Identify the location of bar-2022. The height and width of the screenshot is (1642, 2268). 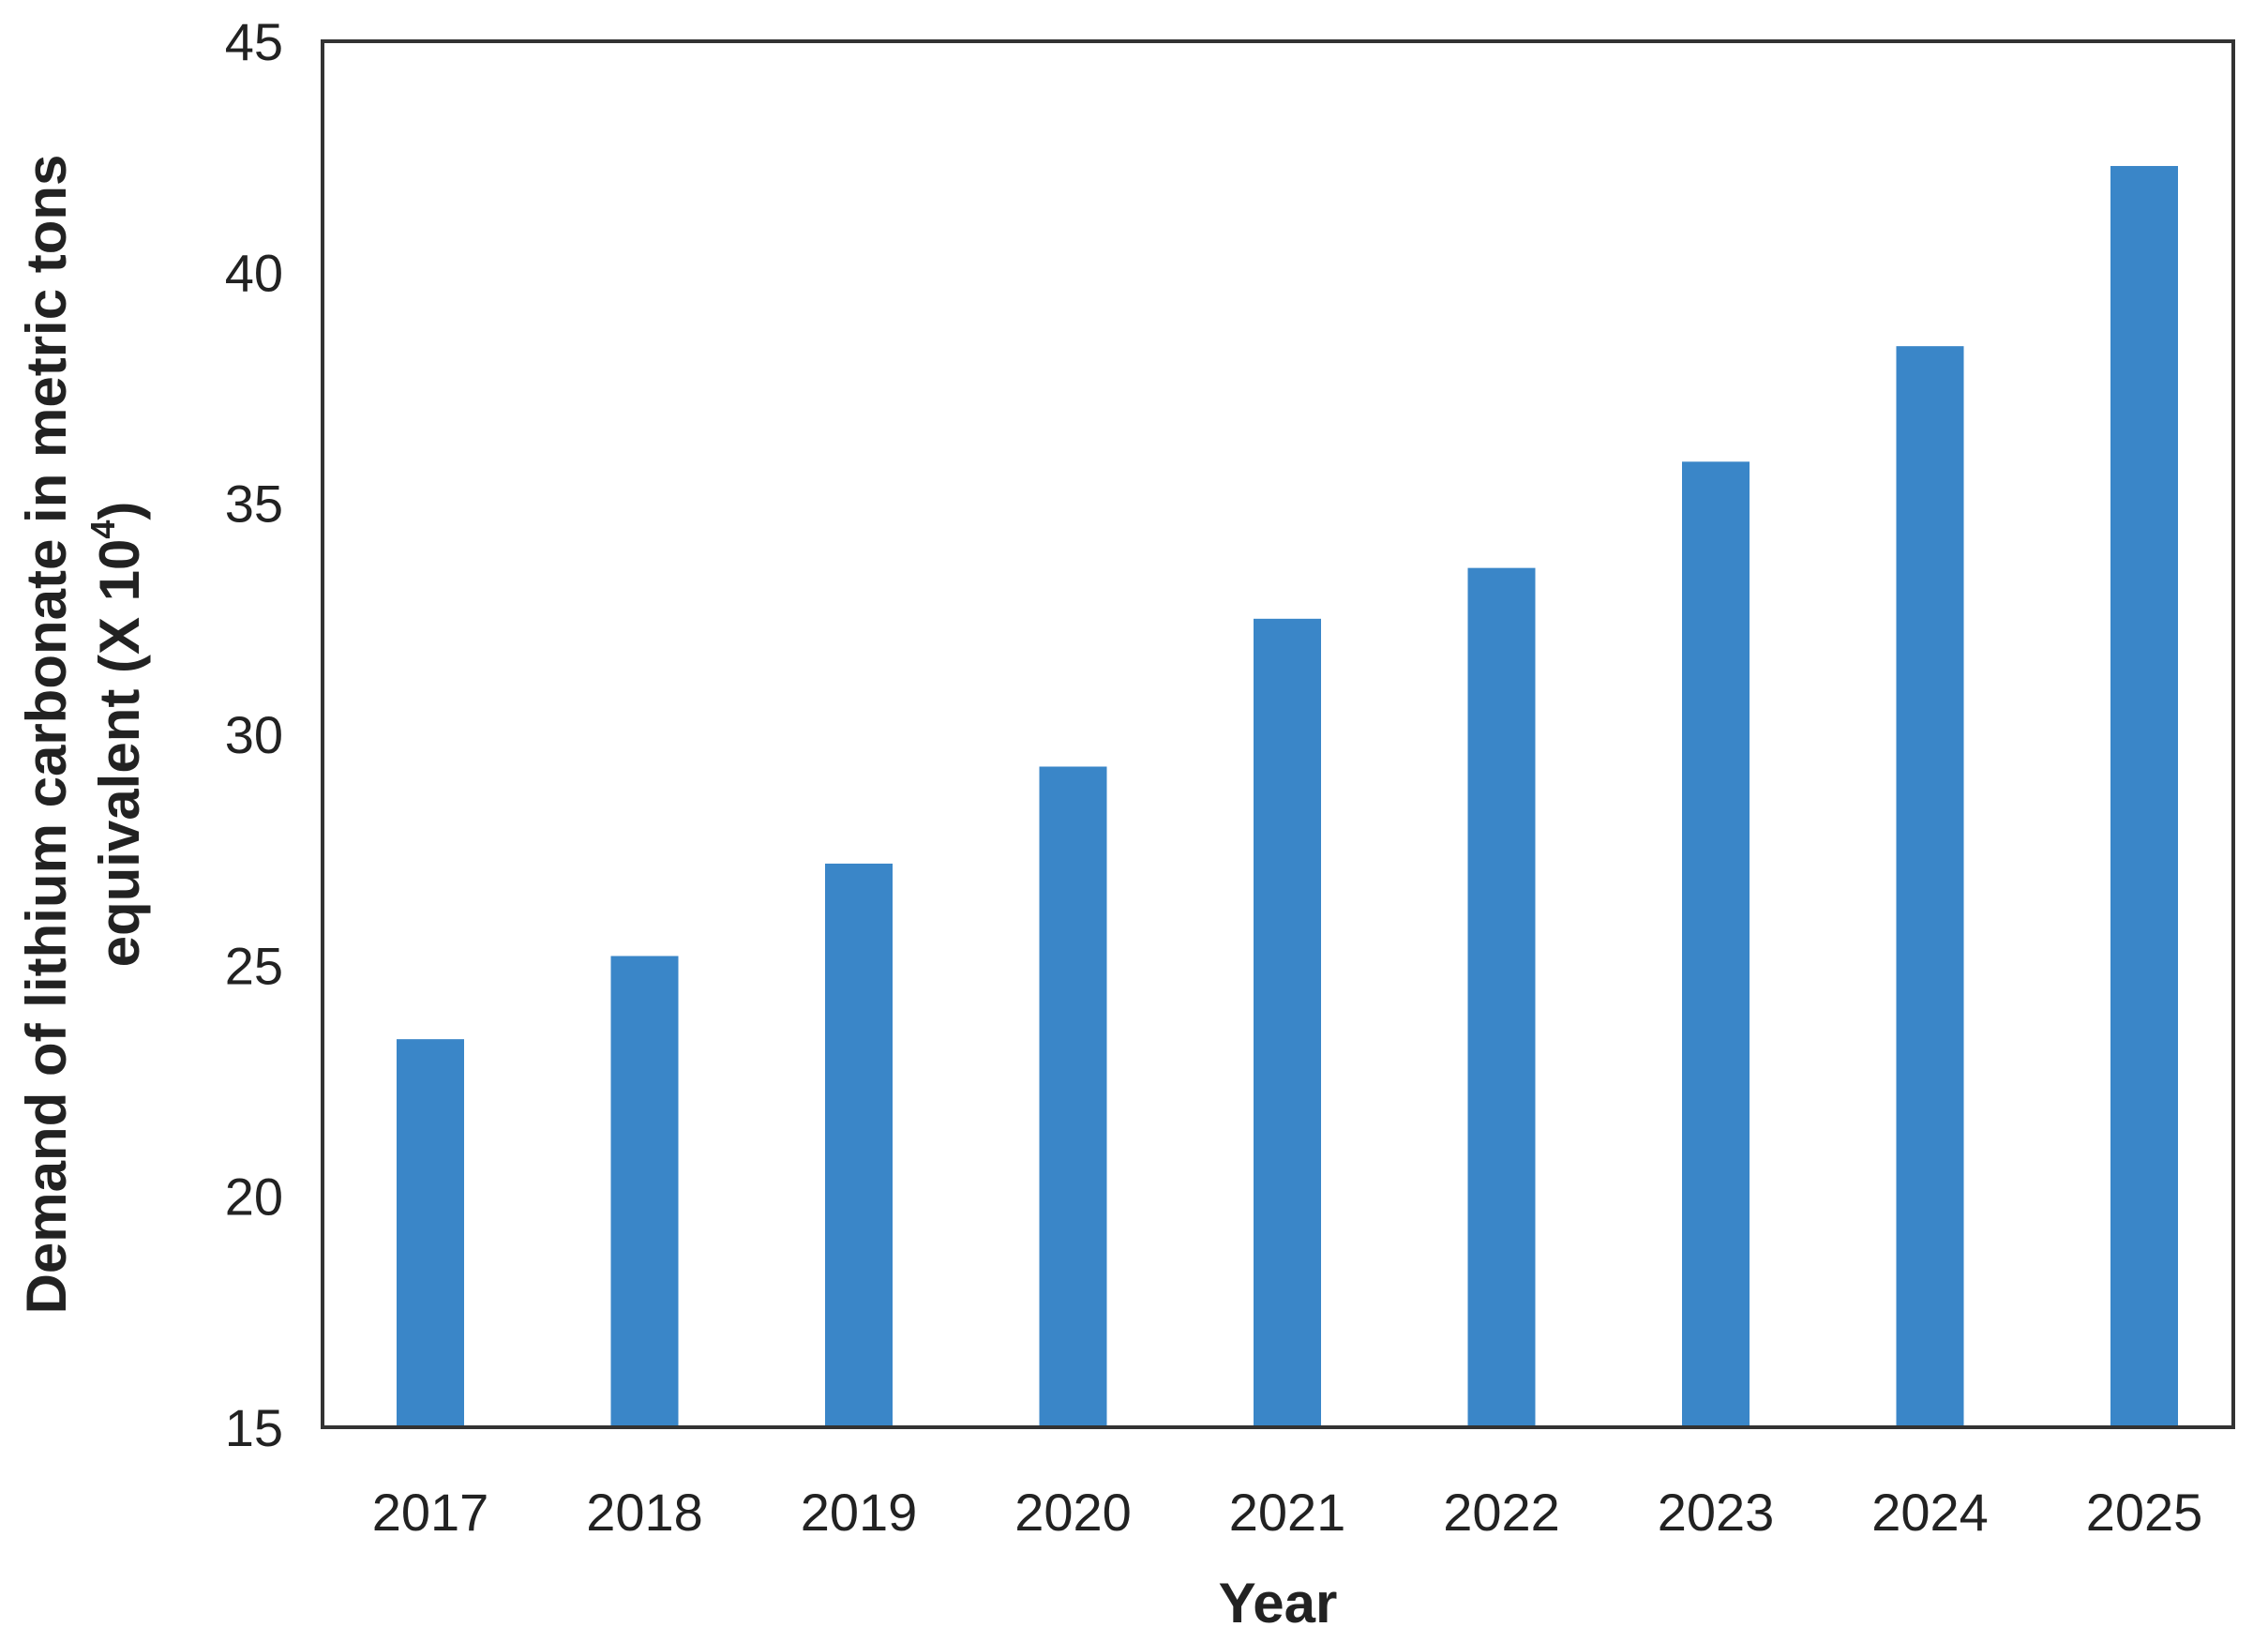
(1501, 997).